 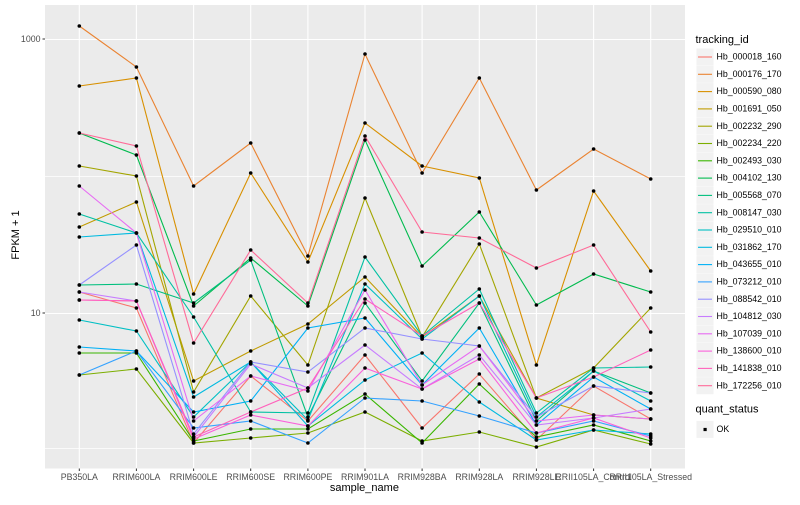 What do you see at coordinates (749, 264) in the screenshot?
I see `svg-text: Hb_043655_010` at bounding box center [749, 264].